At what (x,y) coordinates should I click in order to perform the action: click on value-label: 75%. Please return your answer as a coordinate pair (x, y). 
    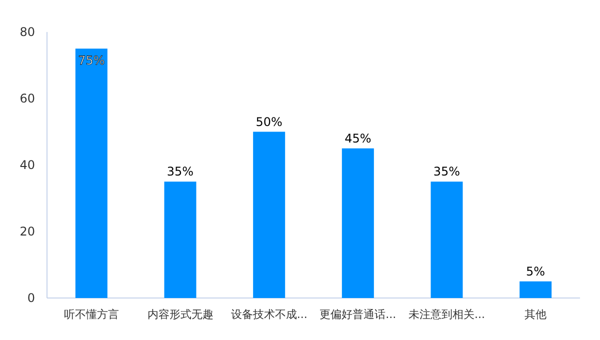
    Looking at the image, I should click on (91, 61).